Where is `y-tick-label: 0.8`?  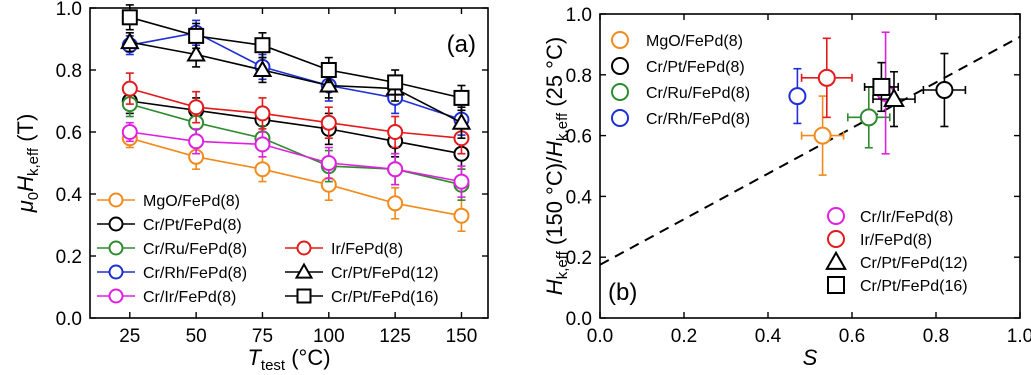
y-tick-label: 0.8 is located at coordinates (69, 71).